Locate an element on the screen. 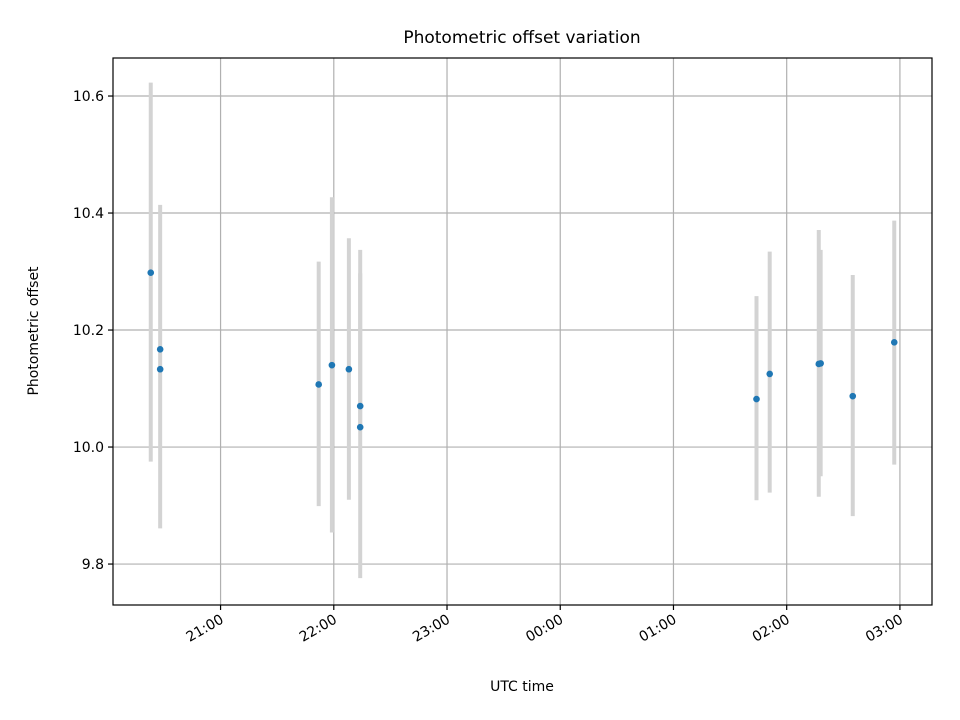 The height and width of the screenshot is (720, 960). x-tick-label: 02:00 is located at coordinates (771, 629).